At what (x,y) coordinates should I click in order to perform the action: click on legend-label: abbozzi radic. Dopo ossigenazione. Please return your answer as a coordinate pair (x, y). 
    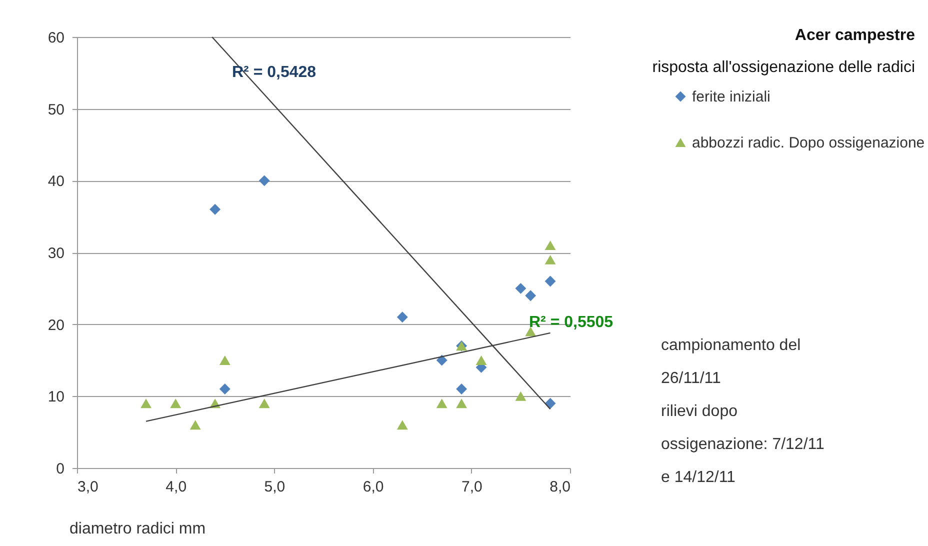
    Looking at the image, I should click on (808, 143).